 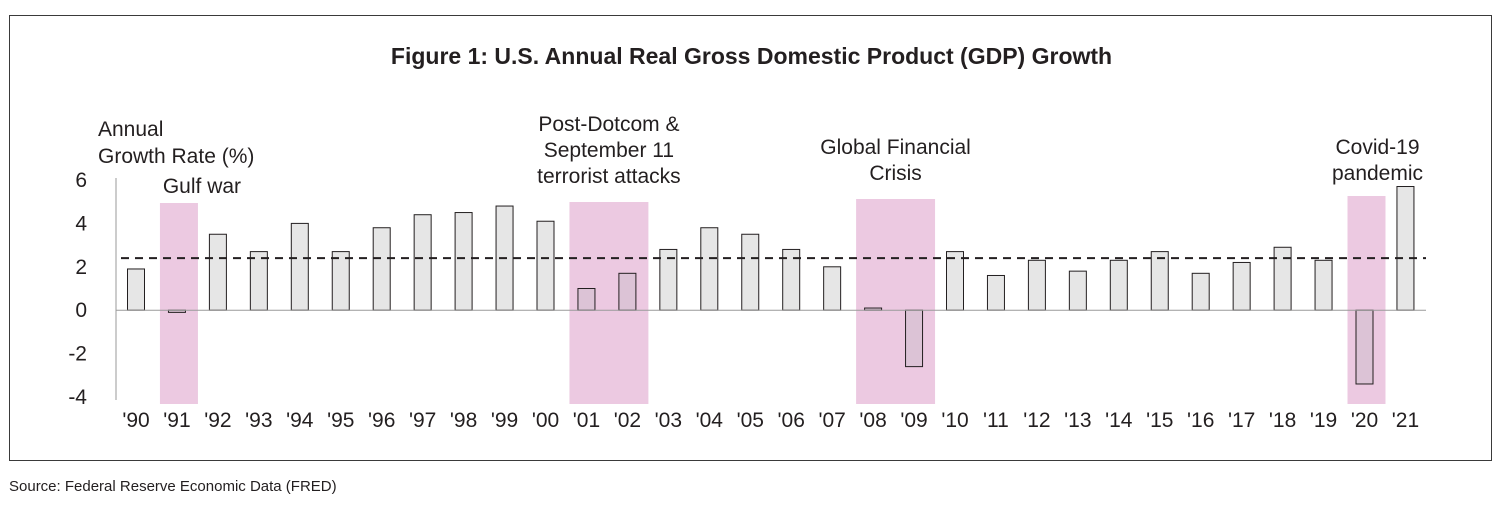 What do you see at coordinates (77, 289) in the screenshot?
I see `y-tick-labels: 6 4 2 0 -2 -4` at bounding box center [77, 289].